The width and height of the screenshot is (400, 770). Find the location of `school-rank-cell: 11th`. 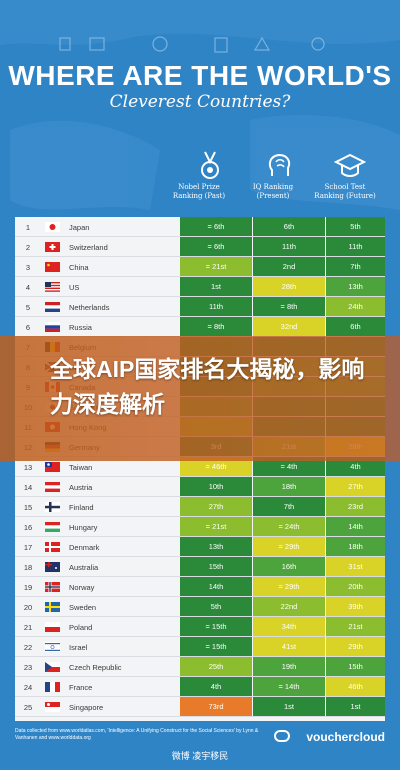

school-rank-cell: 11th is located at coordinates (355, 246).